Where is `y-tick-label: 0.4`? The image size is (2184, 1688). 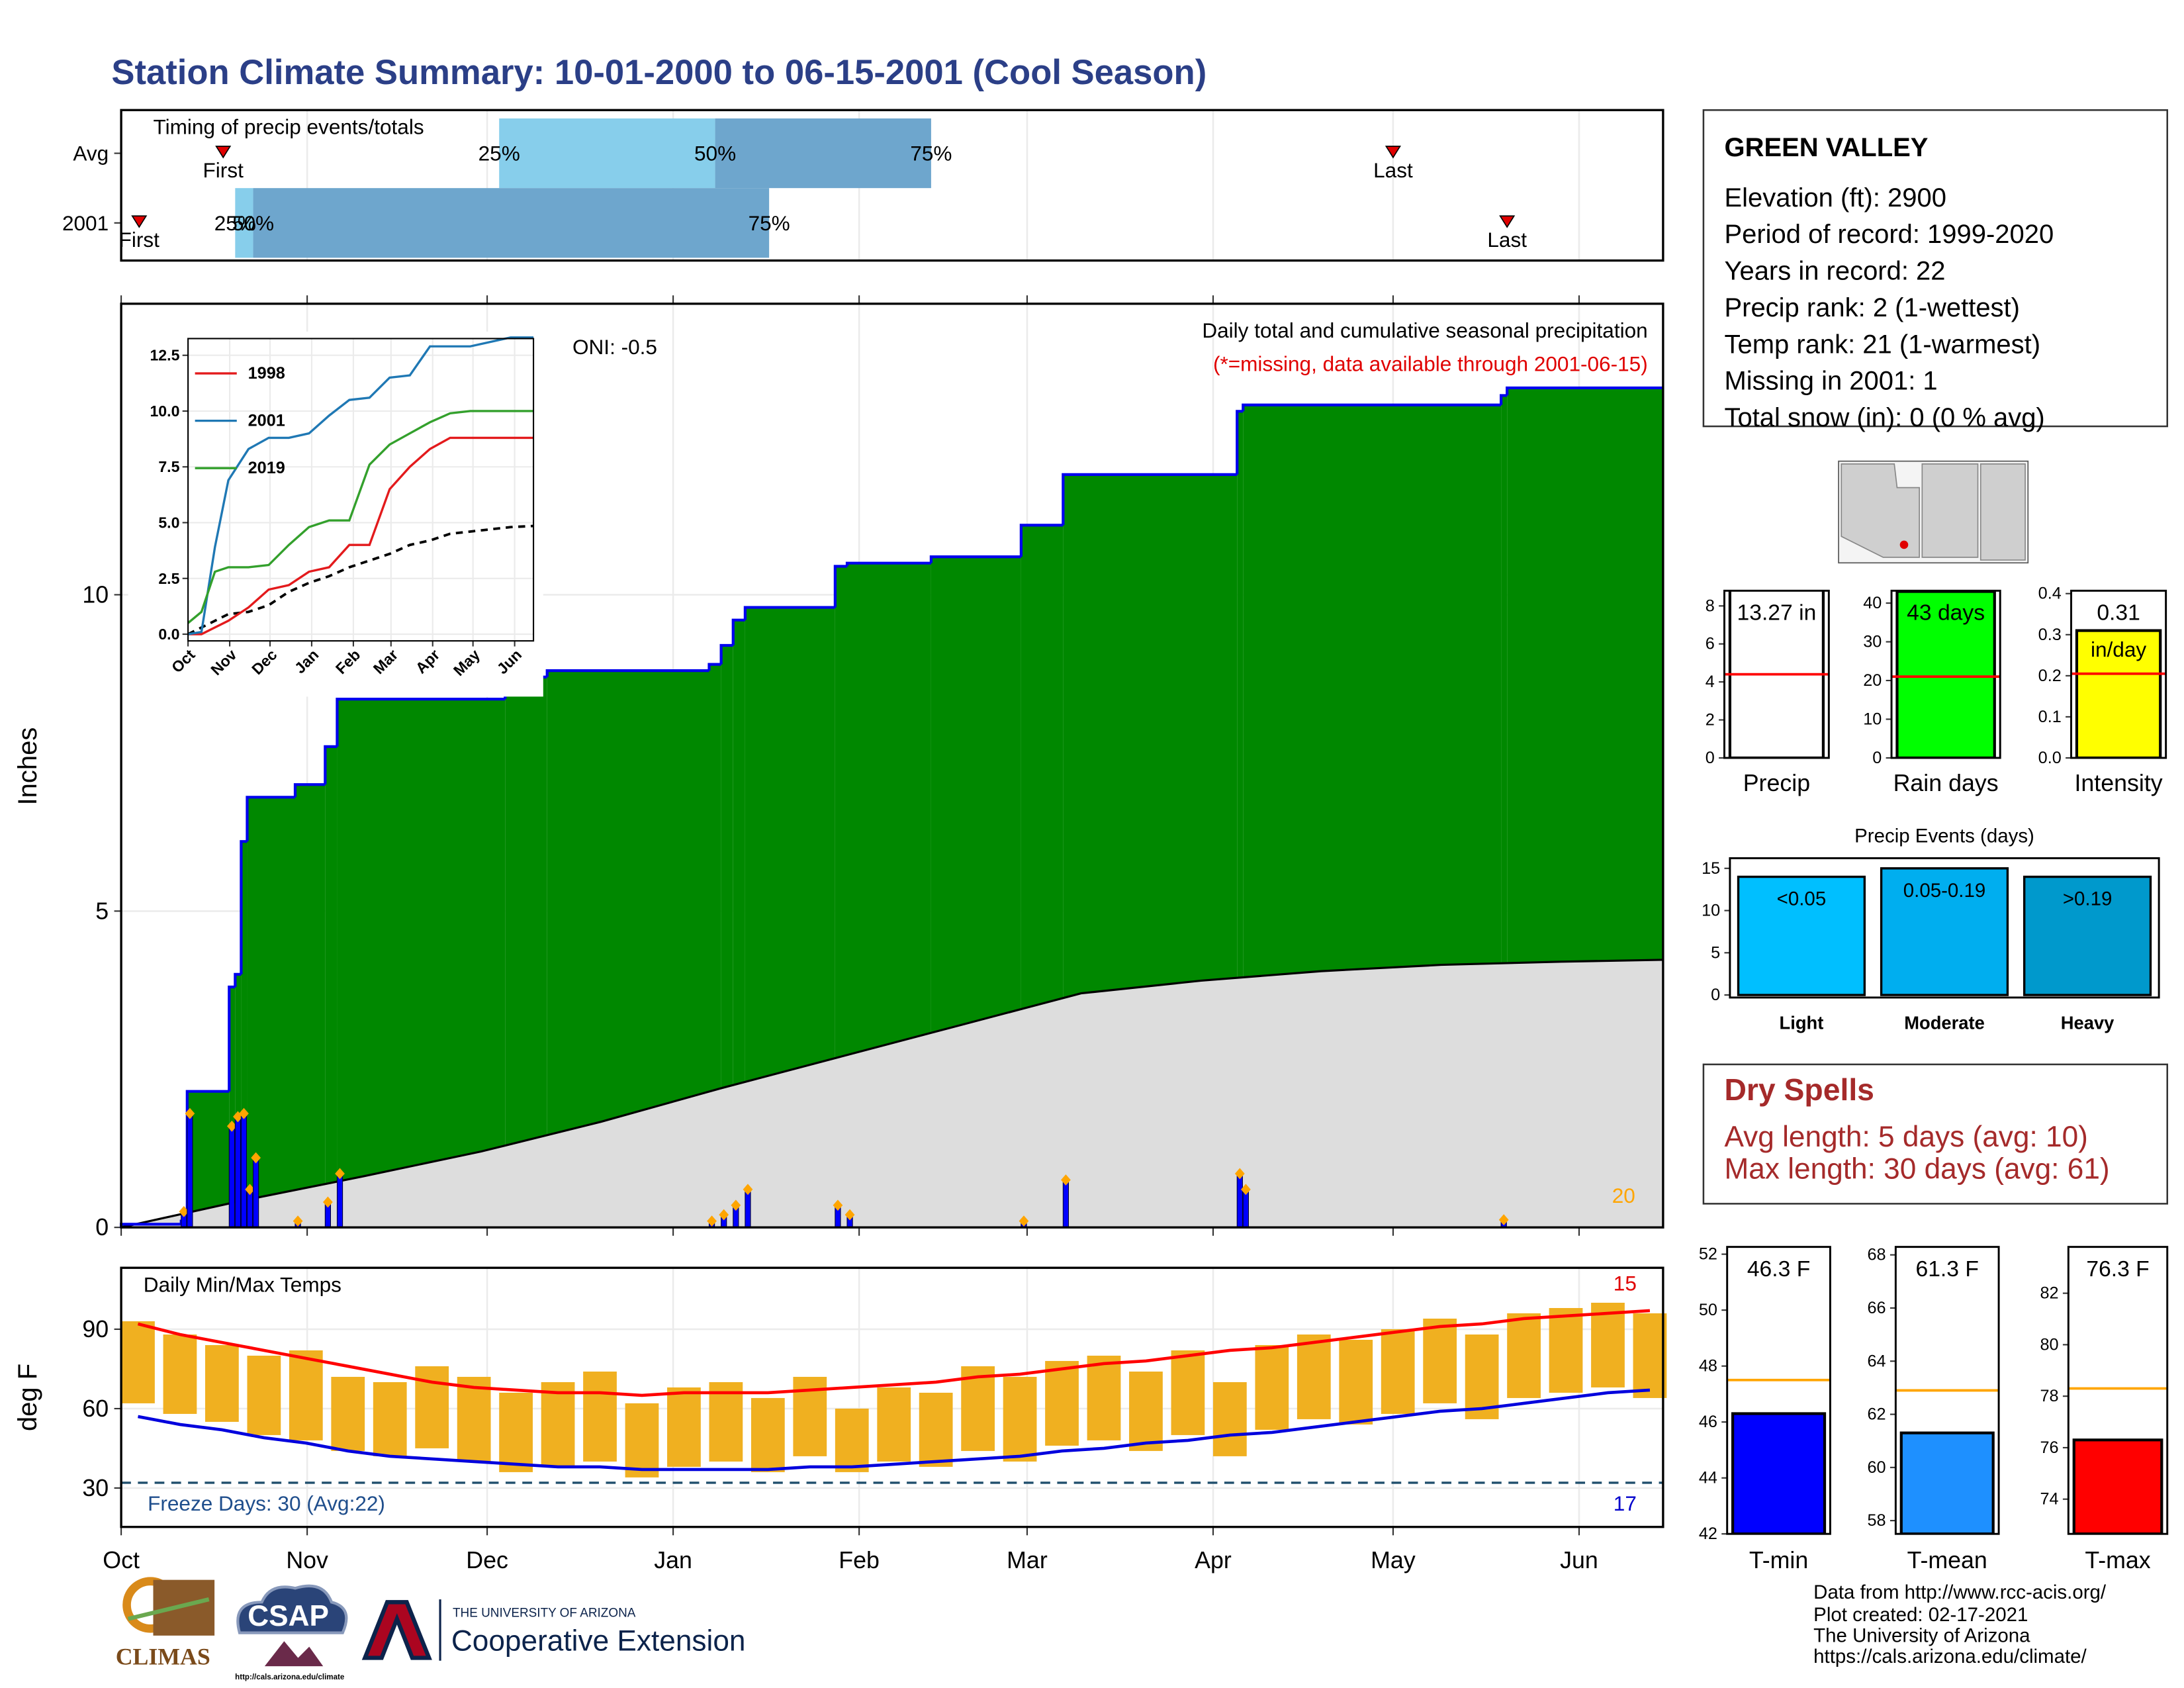
y-tick-label: 0.4 is located at coordinates (2050, 594).